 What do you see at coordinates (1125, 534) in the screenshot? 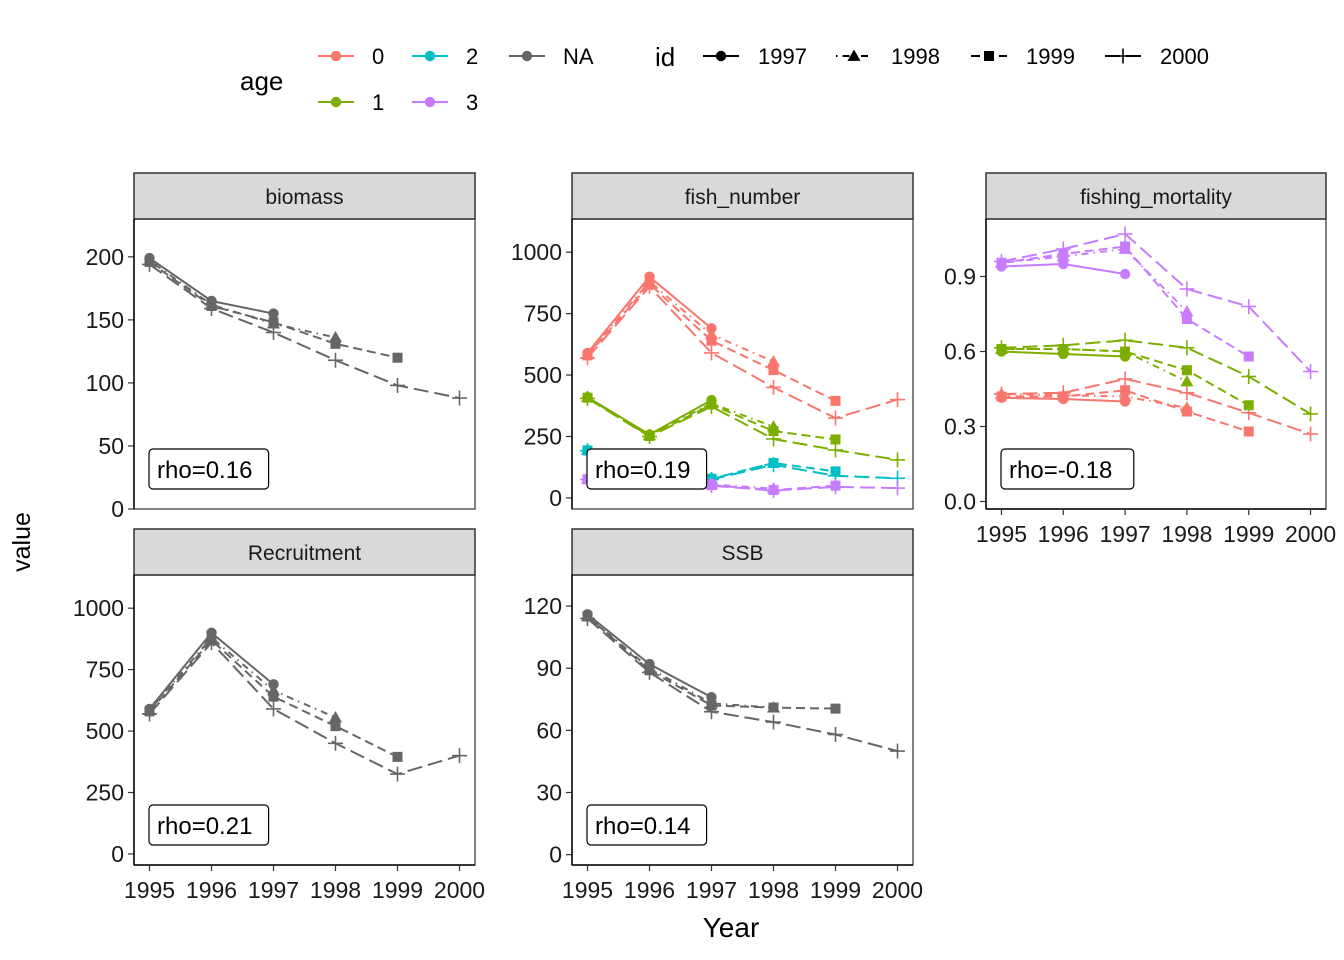
I see `x-tick-label: 1997` at bounding box center [1125, 534].